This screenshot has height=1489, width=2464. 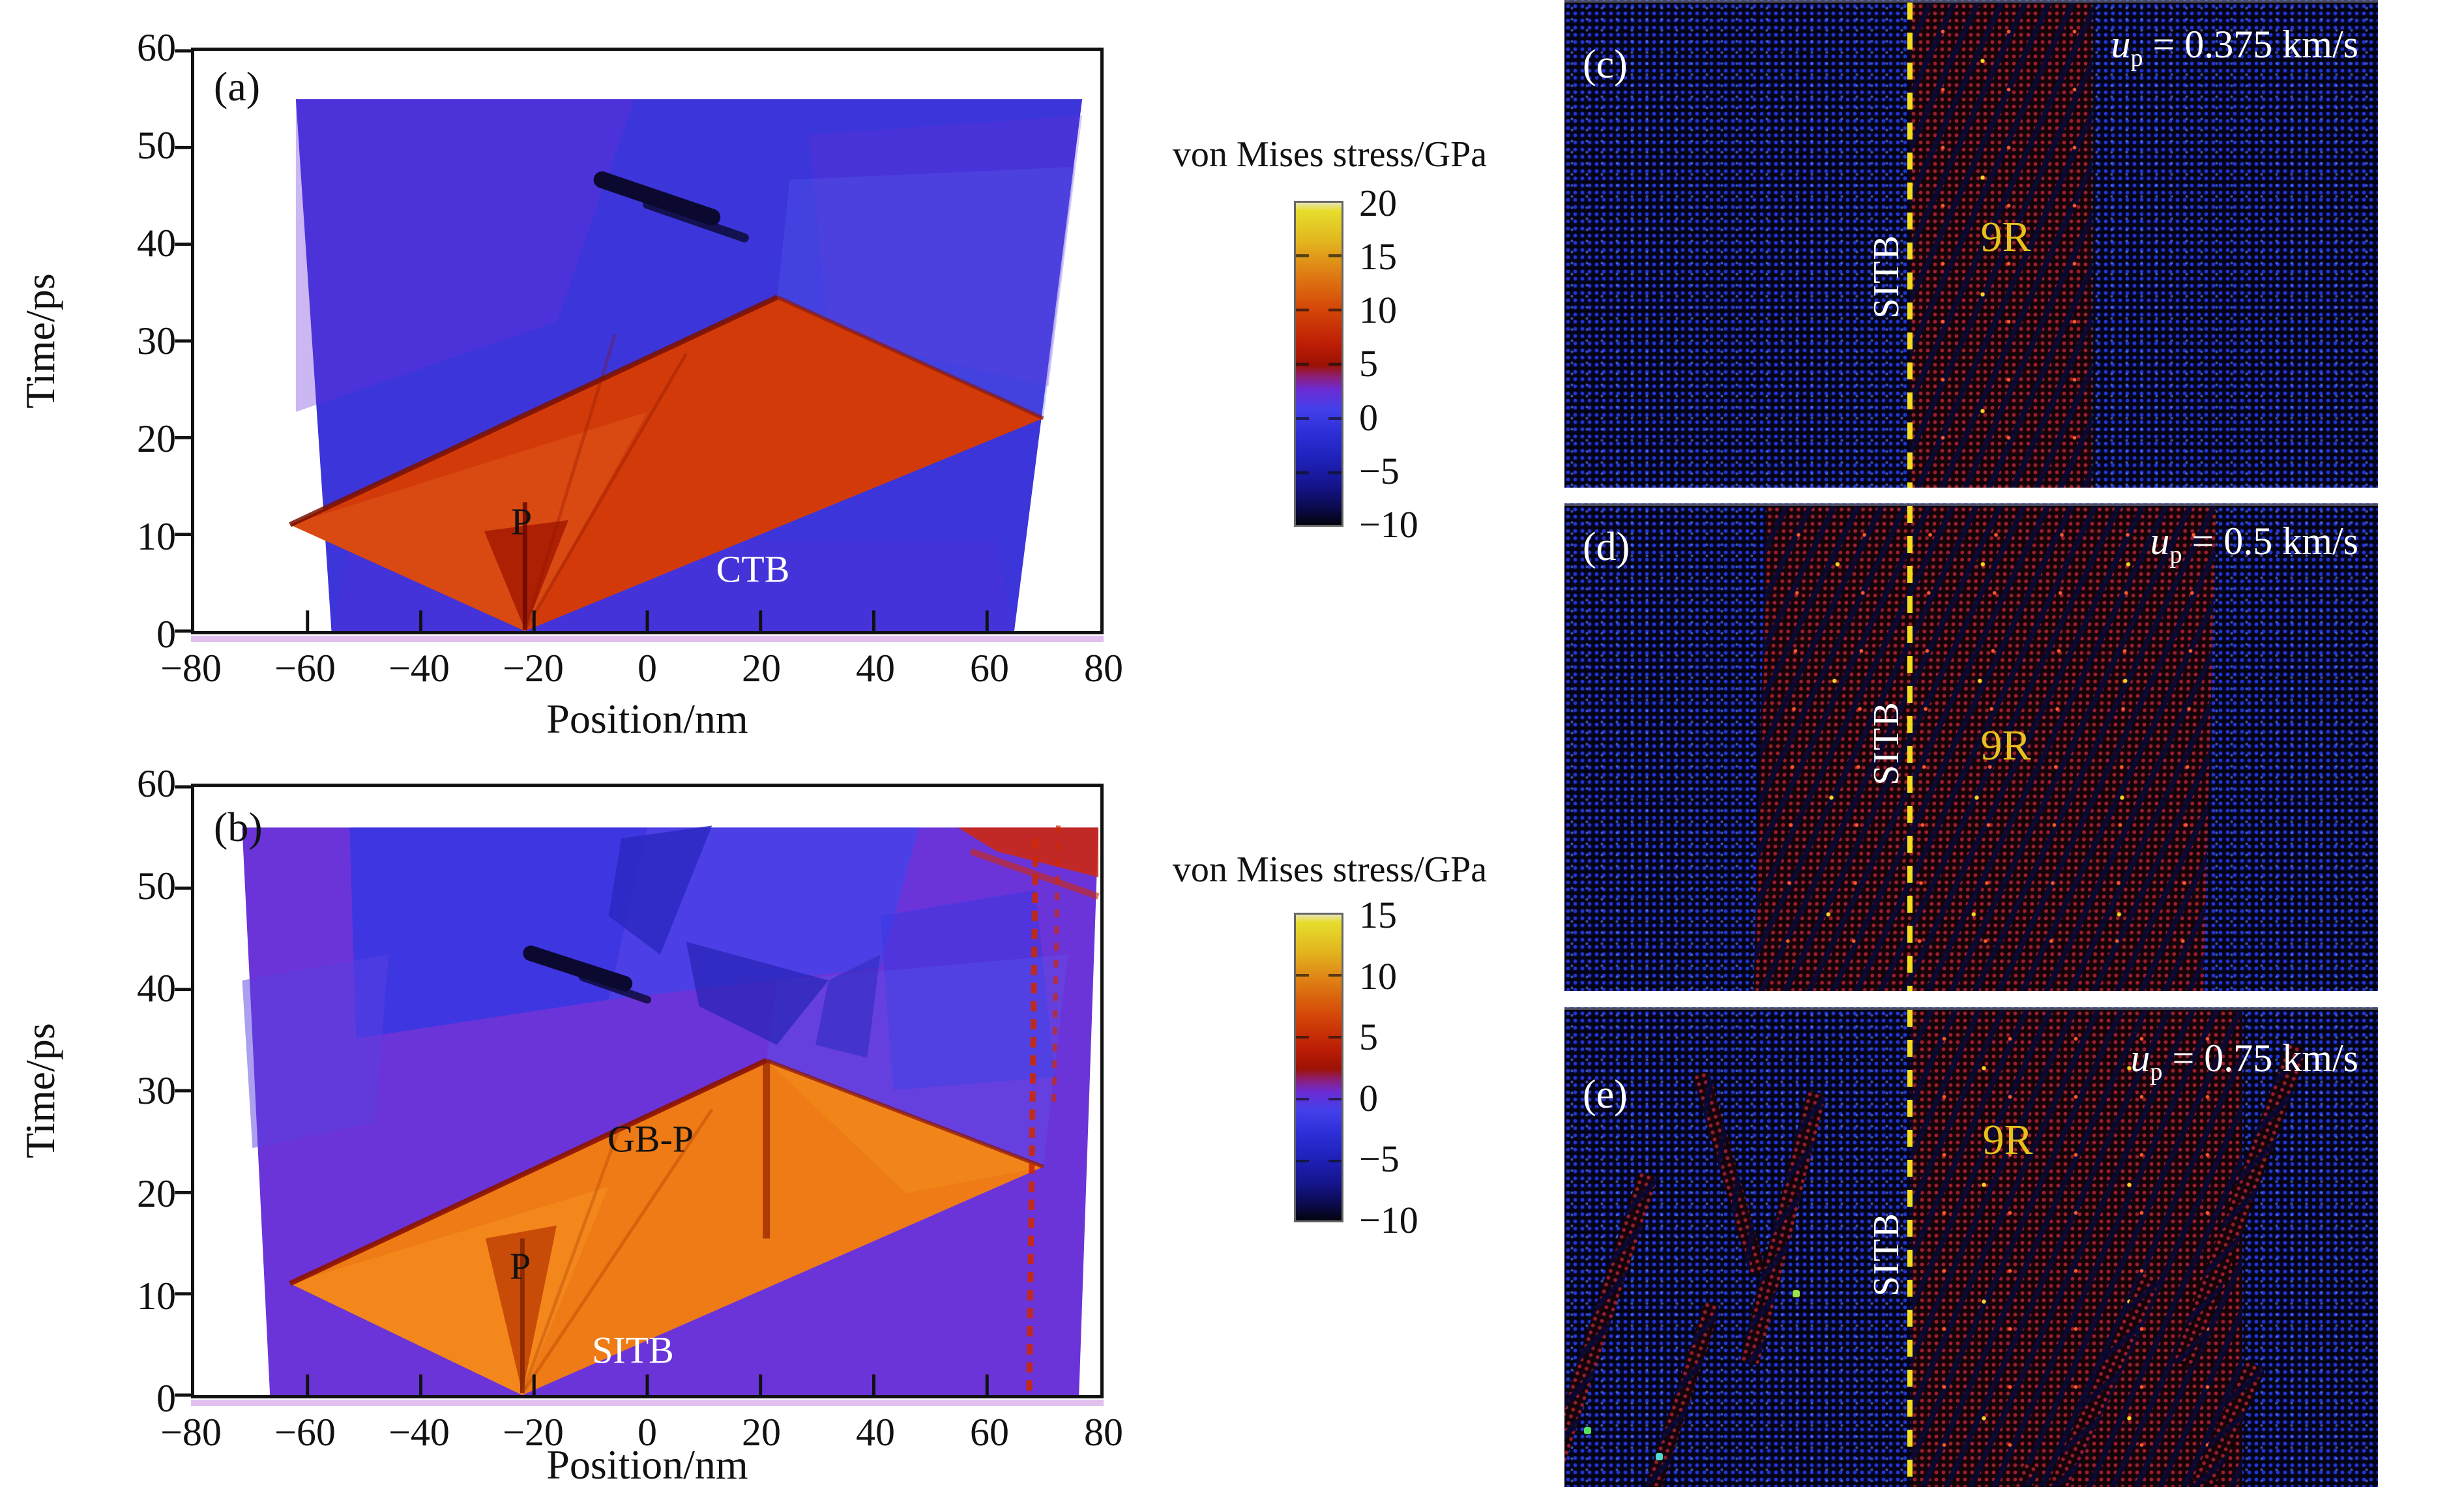 I want to click on panel-e-sitb-dashed-line, so click(x=1910, y=1248).